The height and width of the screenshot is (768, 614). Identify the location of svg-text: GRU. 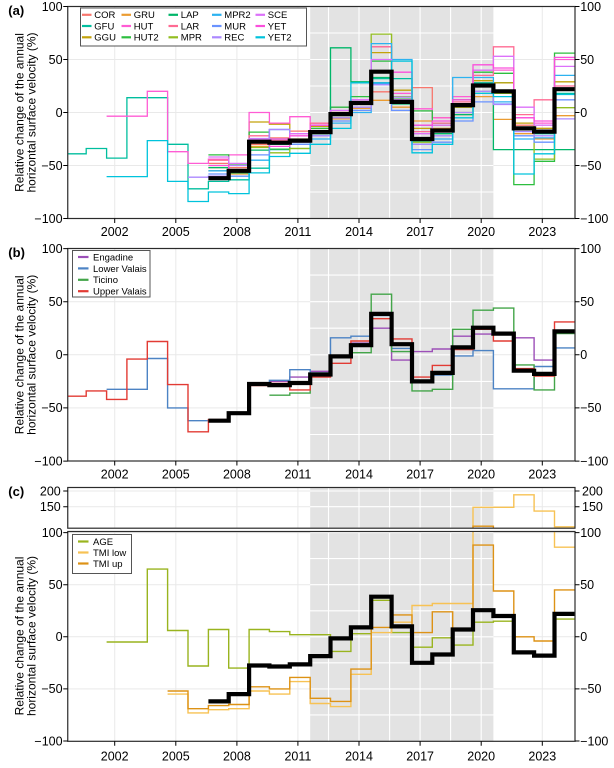
(144, 15).